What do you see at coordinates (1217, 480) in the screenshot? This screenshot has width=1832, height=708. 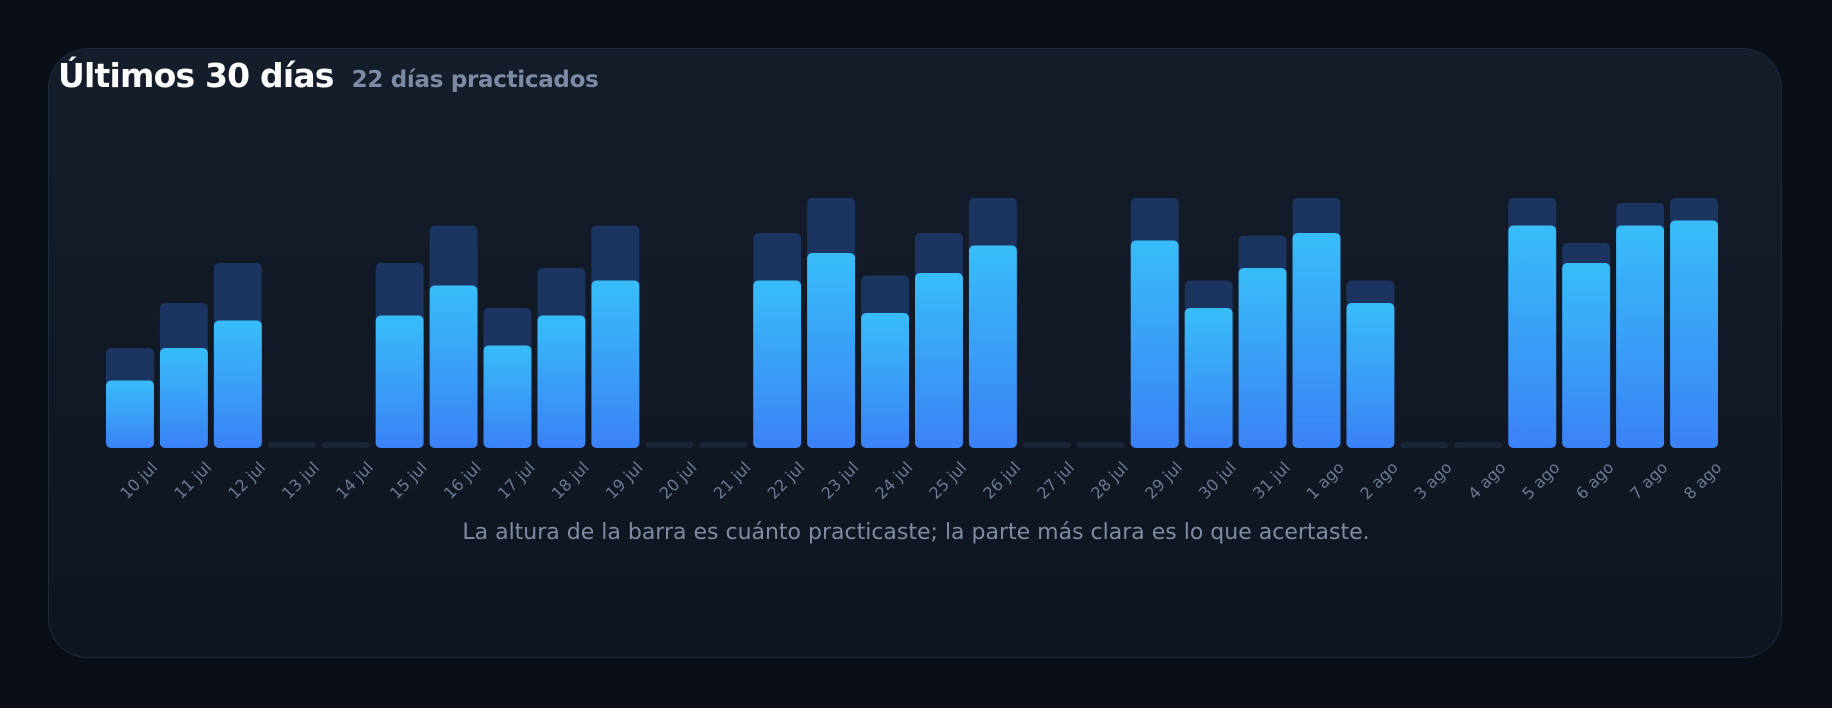 I see `x-tick-label: 30 jul` at bounding box center [1217, 480].